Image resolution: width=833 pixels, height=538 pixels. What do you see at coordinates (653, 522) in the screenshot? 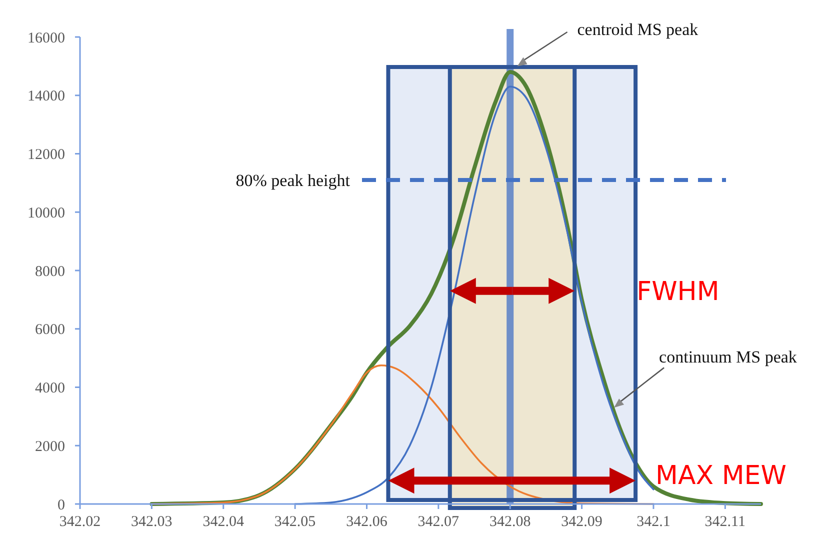
I see `x-tick-label: 342.1` at bounding box center [653, 522].